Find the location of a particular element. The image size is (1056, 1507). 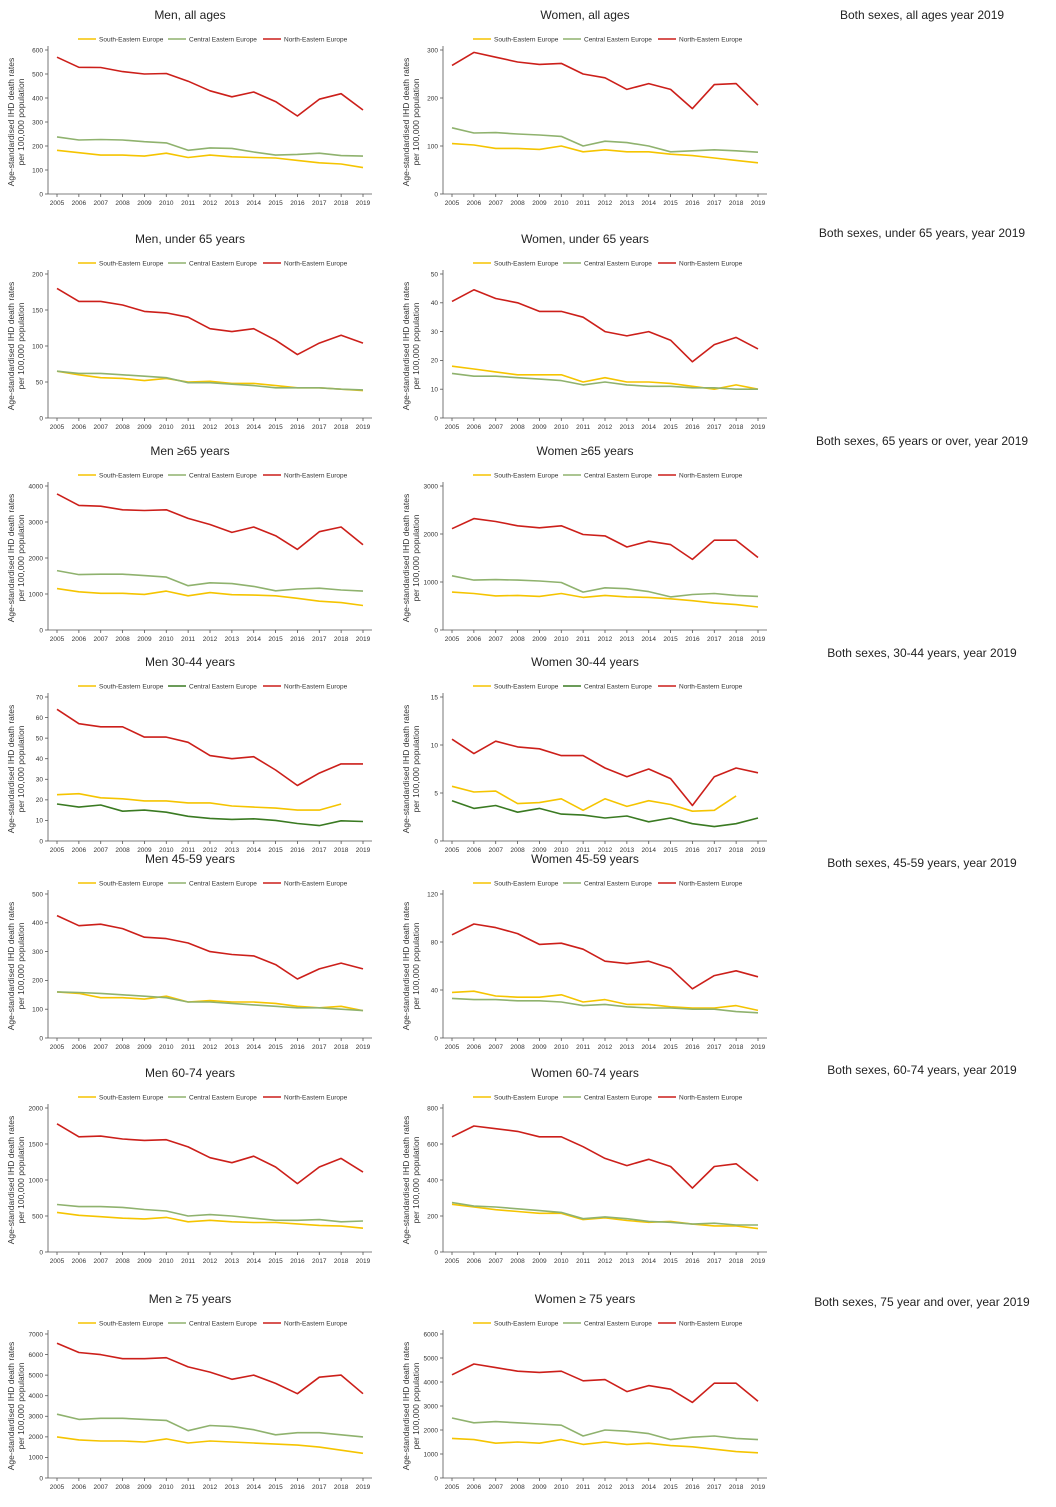

y-tick-label: 6000 is located at coordinates (431, 1334).